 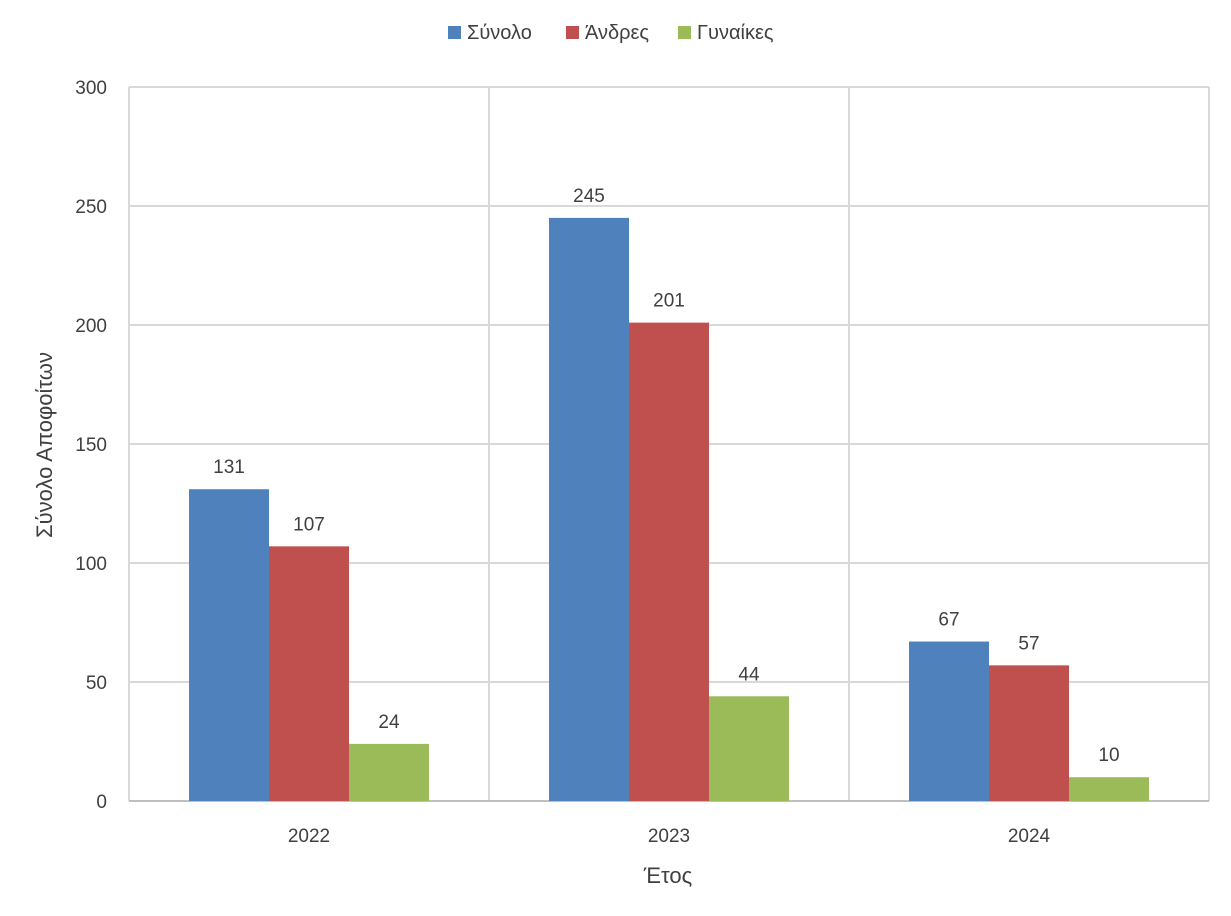 I want to click on x-axis-title: Έτος, so click(x=667, y=875).